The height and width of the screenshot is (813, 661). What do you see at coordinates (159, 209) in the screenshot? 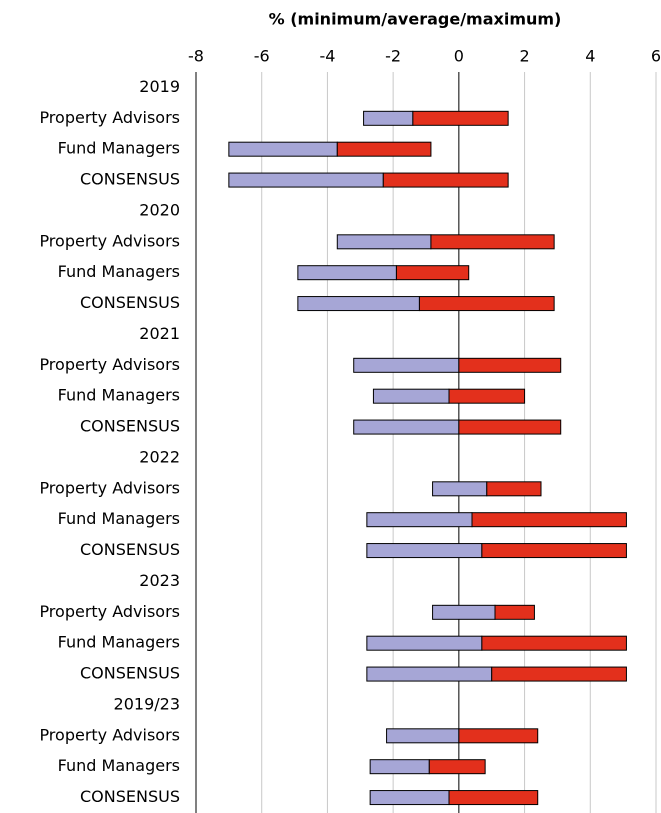
I see `y-tick-label: 2020` at bounding box center [159, 209].